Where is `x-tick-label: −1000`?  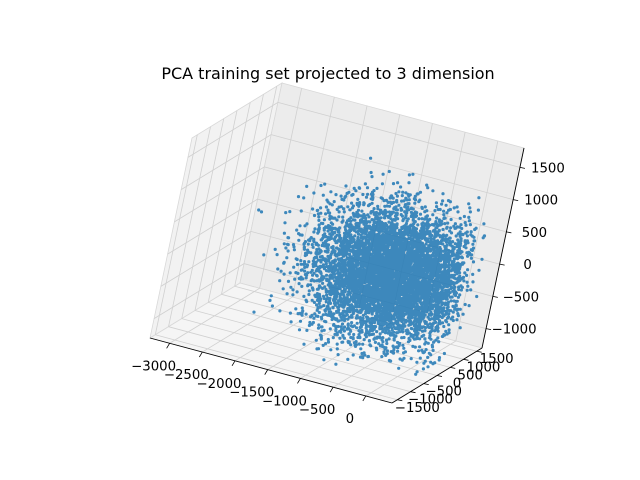
x-tick-label: −1000 is located at coordinates (284, 401).